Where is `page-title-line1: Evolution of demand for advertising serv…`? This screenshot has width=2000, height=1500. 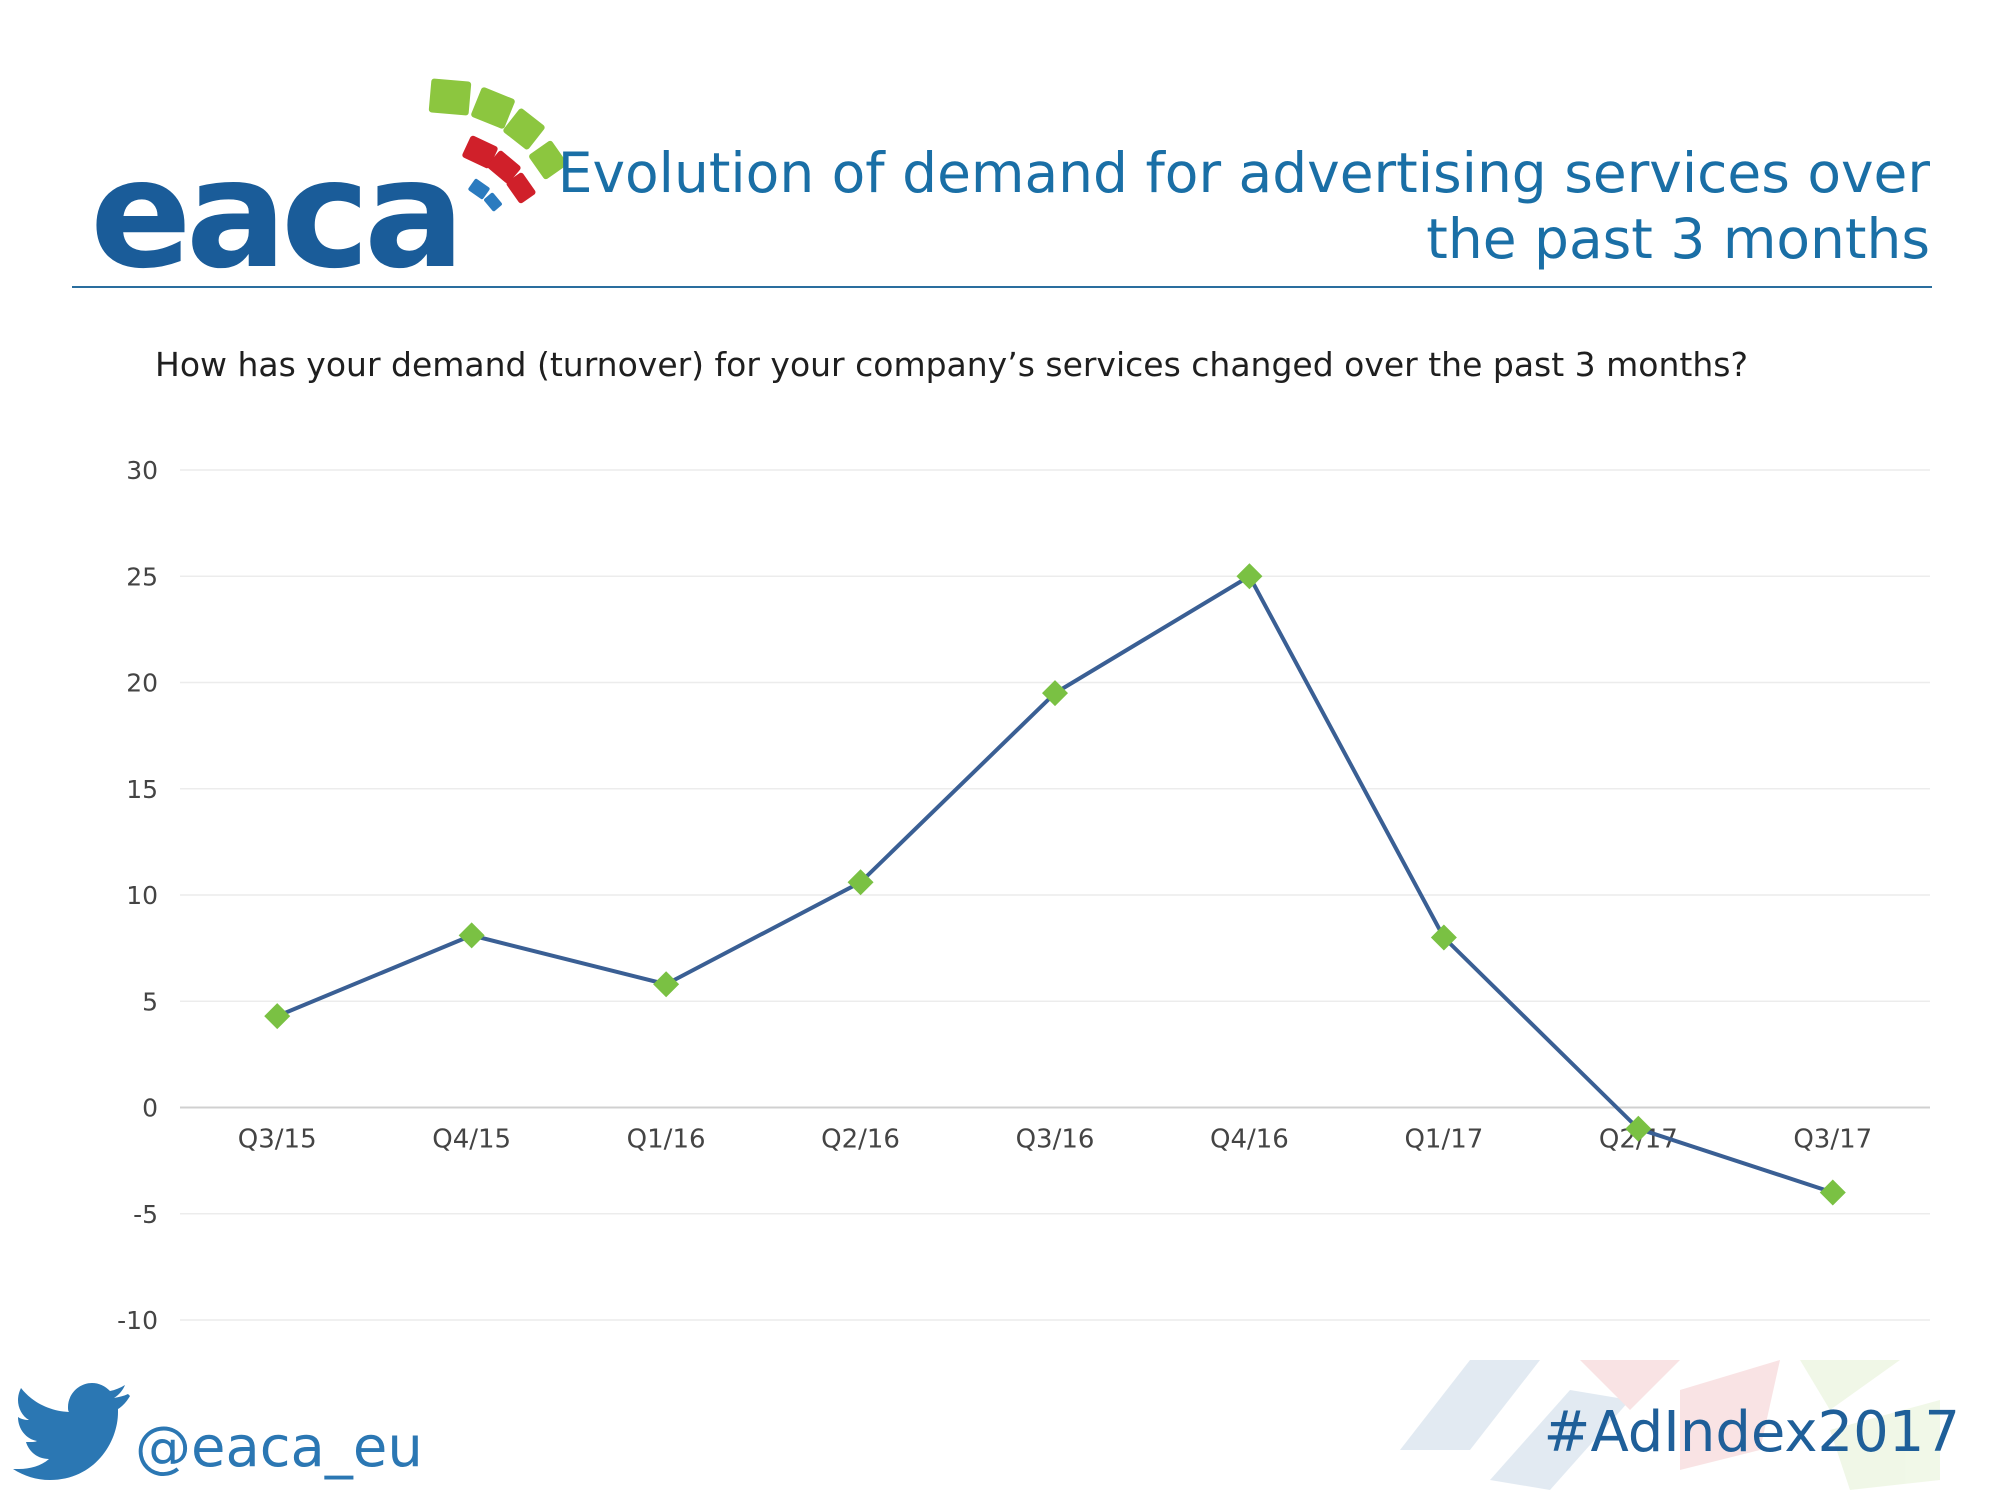
page-title-line1: Evolution of demand for advertising serv… is located at coordinates (1243, 173).